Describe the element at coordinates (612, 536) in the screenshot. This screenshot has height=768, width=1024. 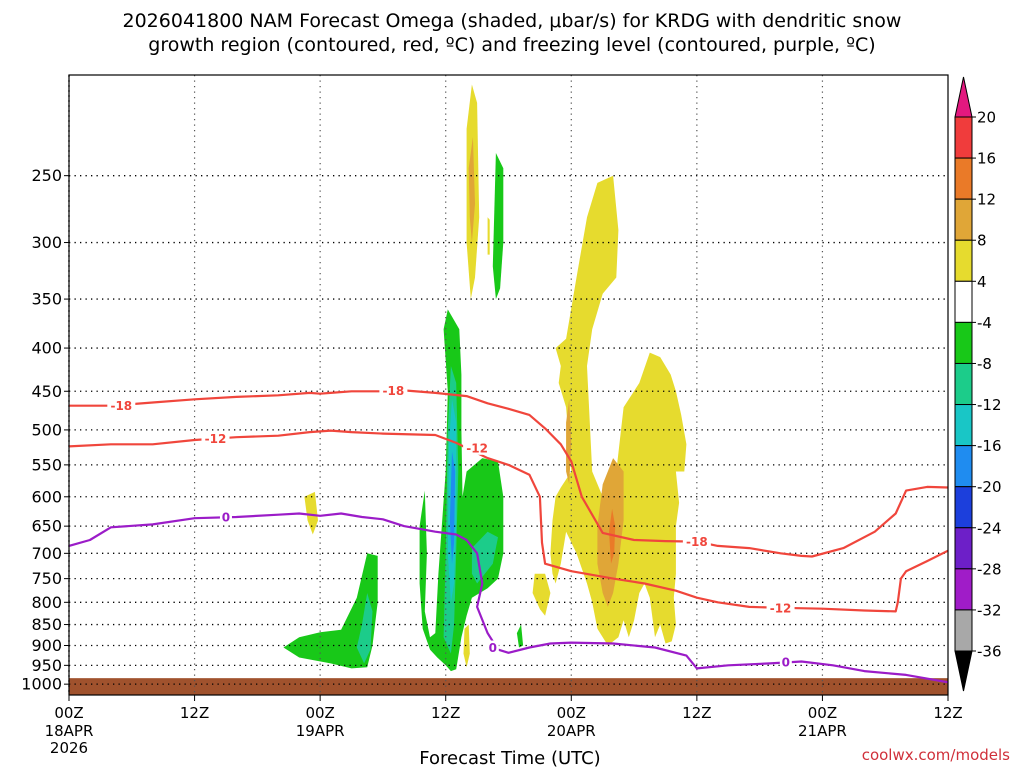
I see `downward-red-core-region` at that location.